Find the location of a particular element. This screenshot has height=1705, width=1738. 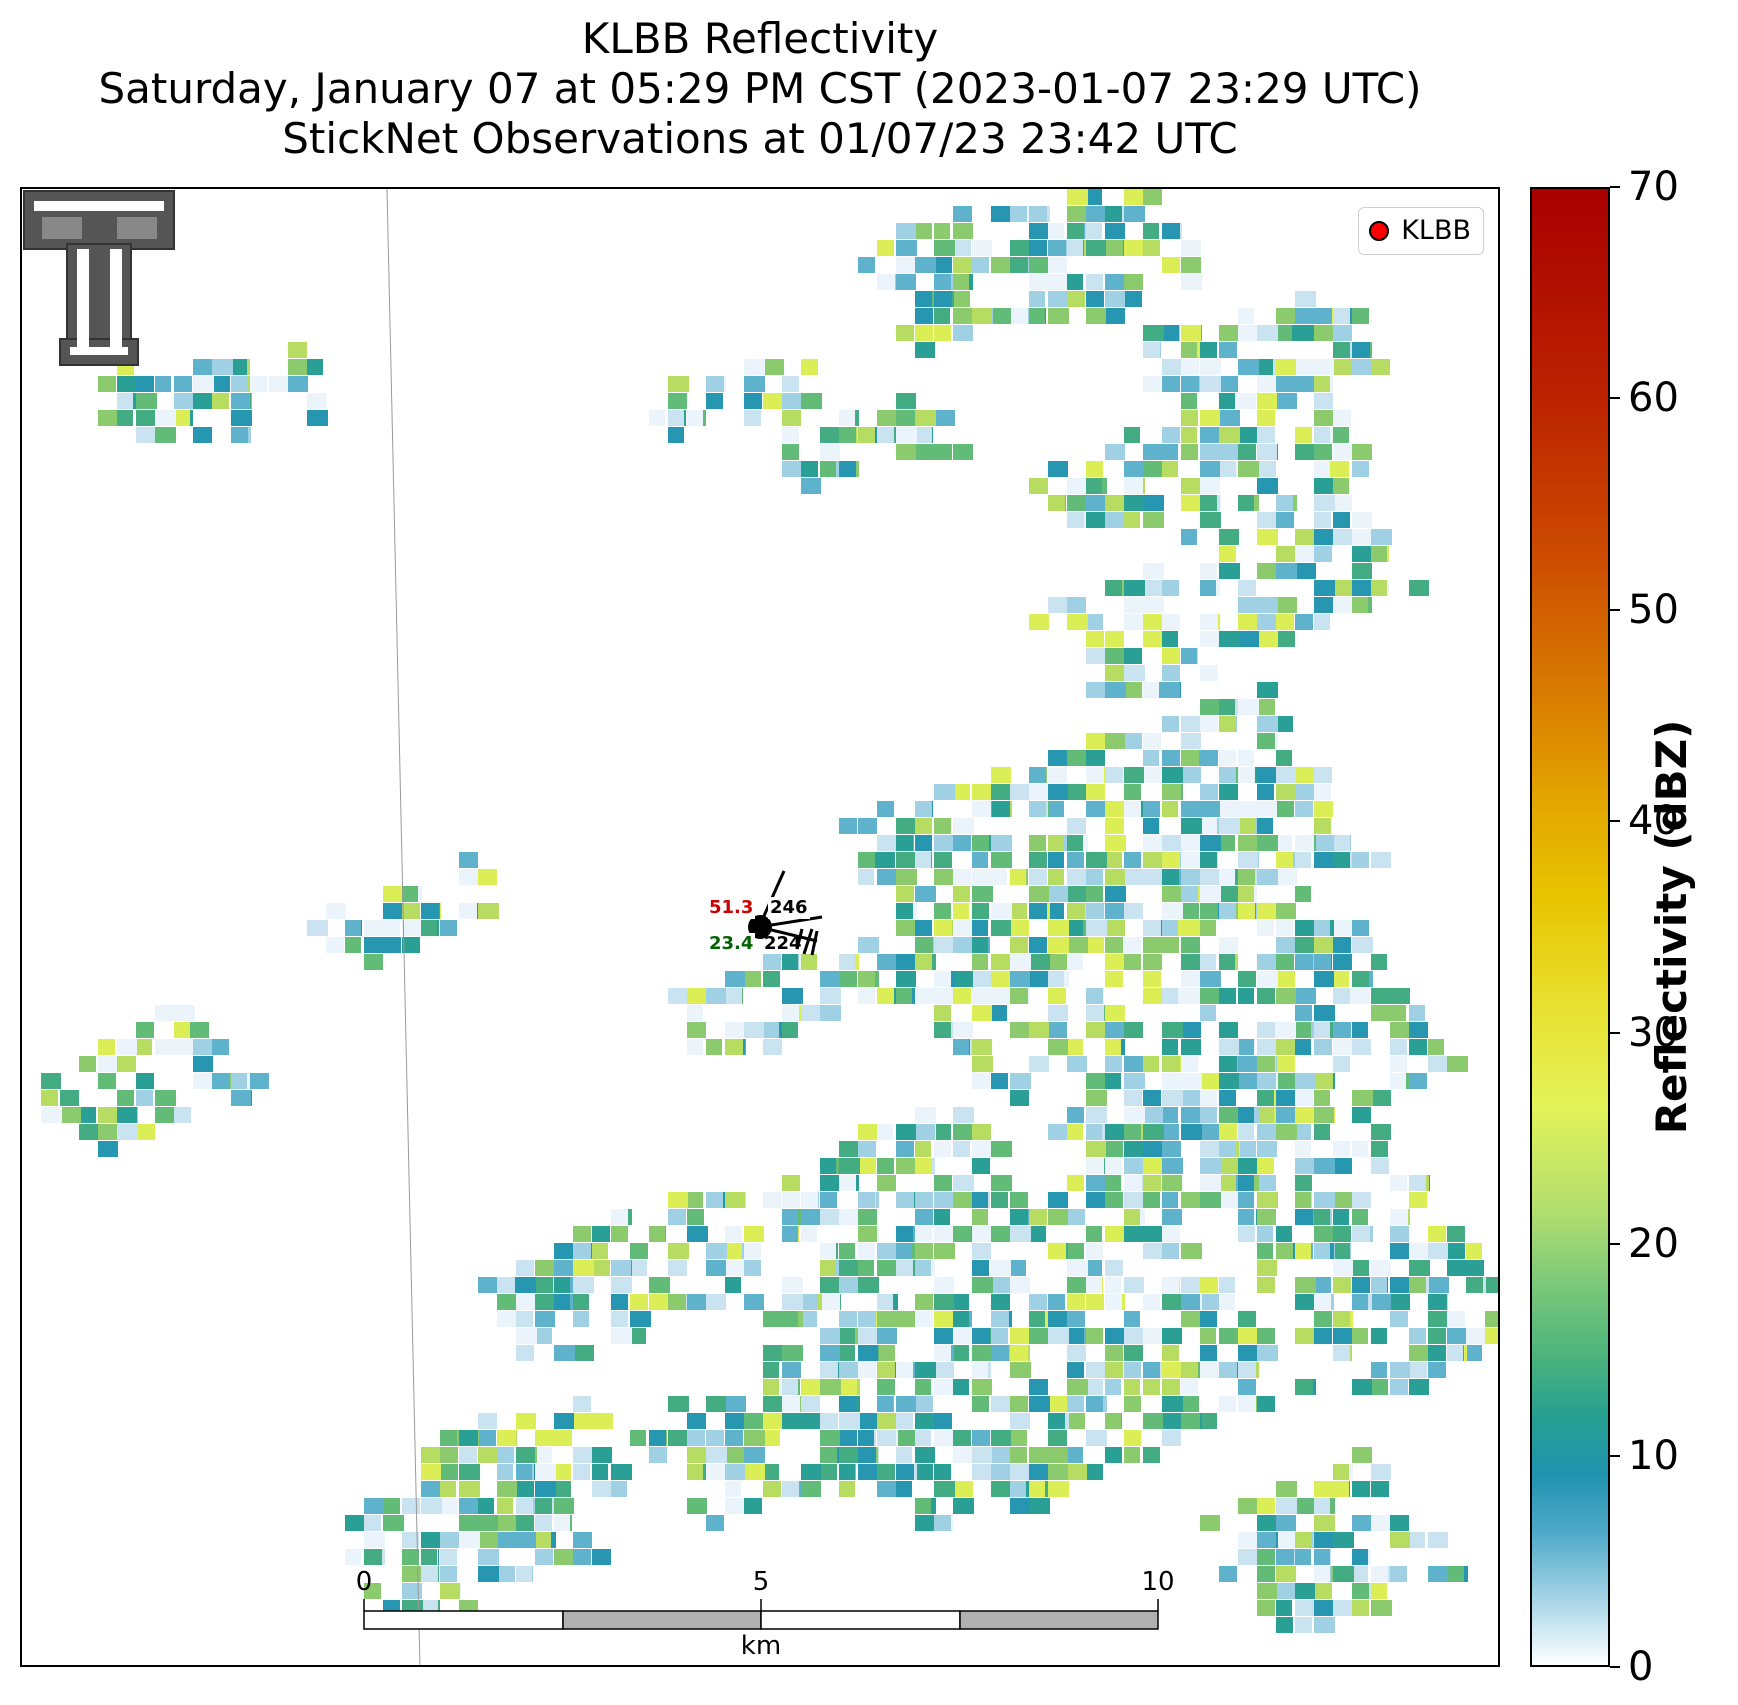

colorbar-tick-mark is located at coordinates (1615, 609).